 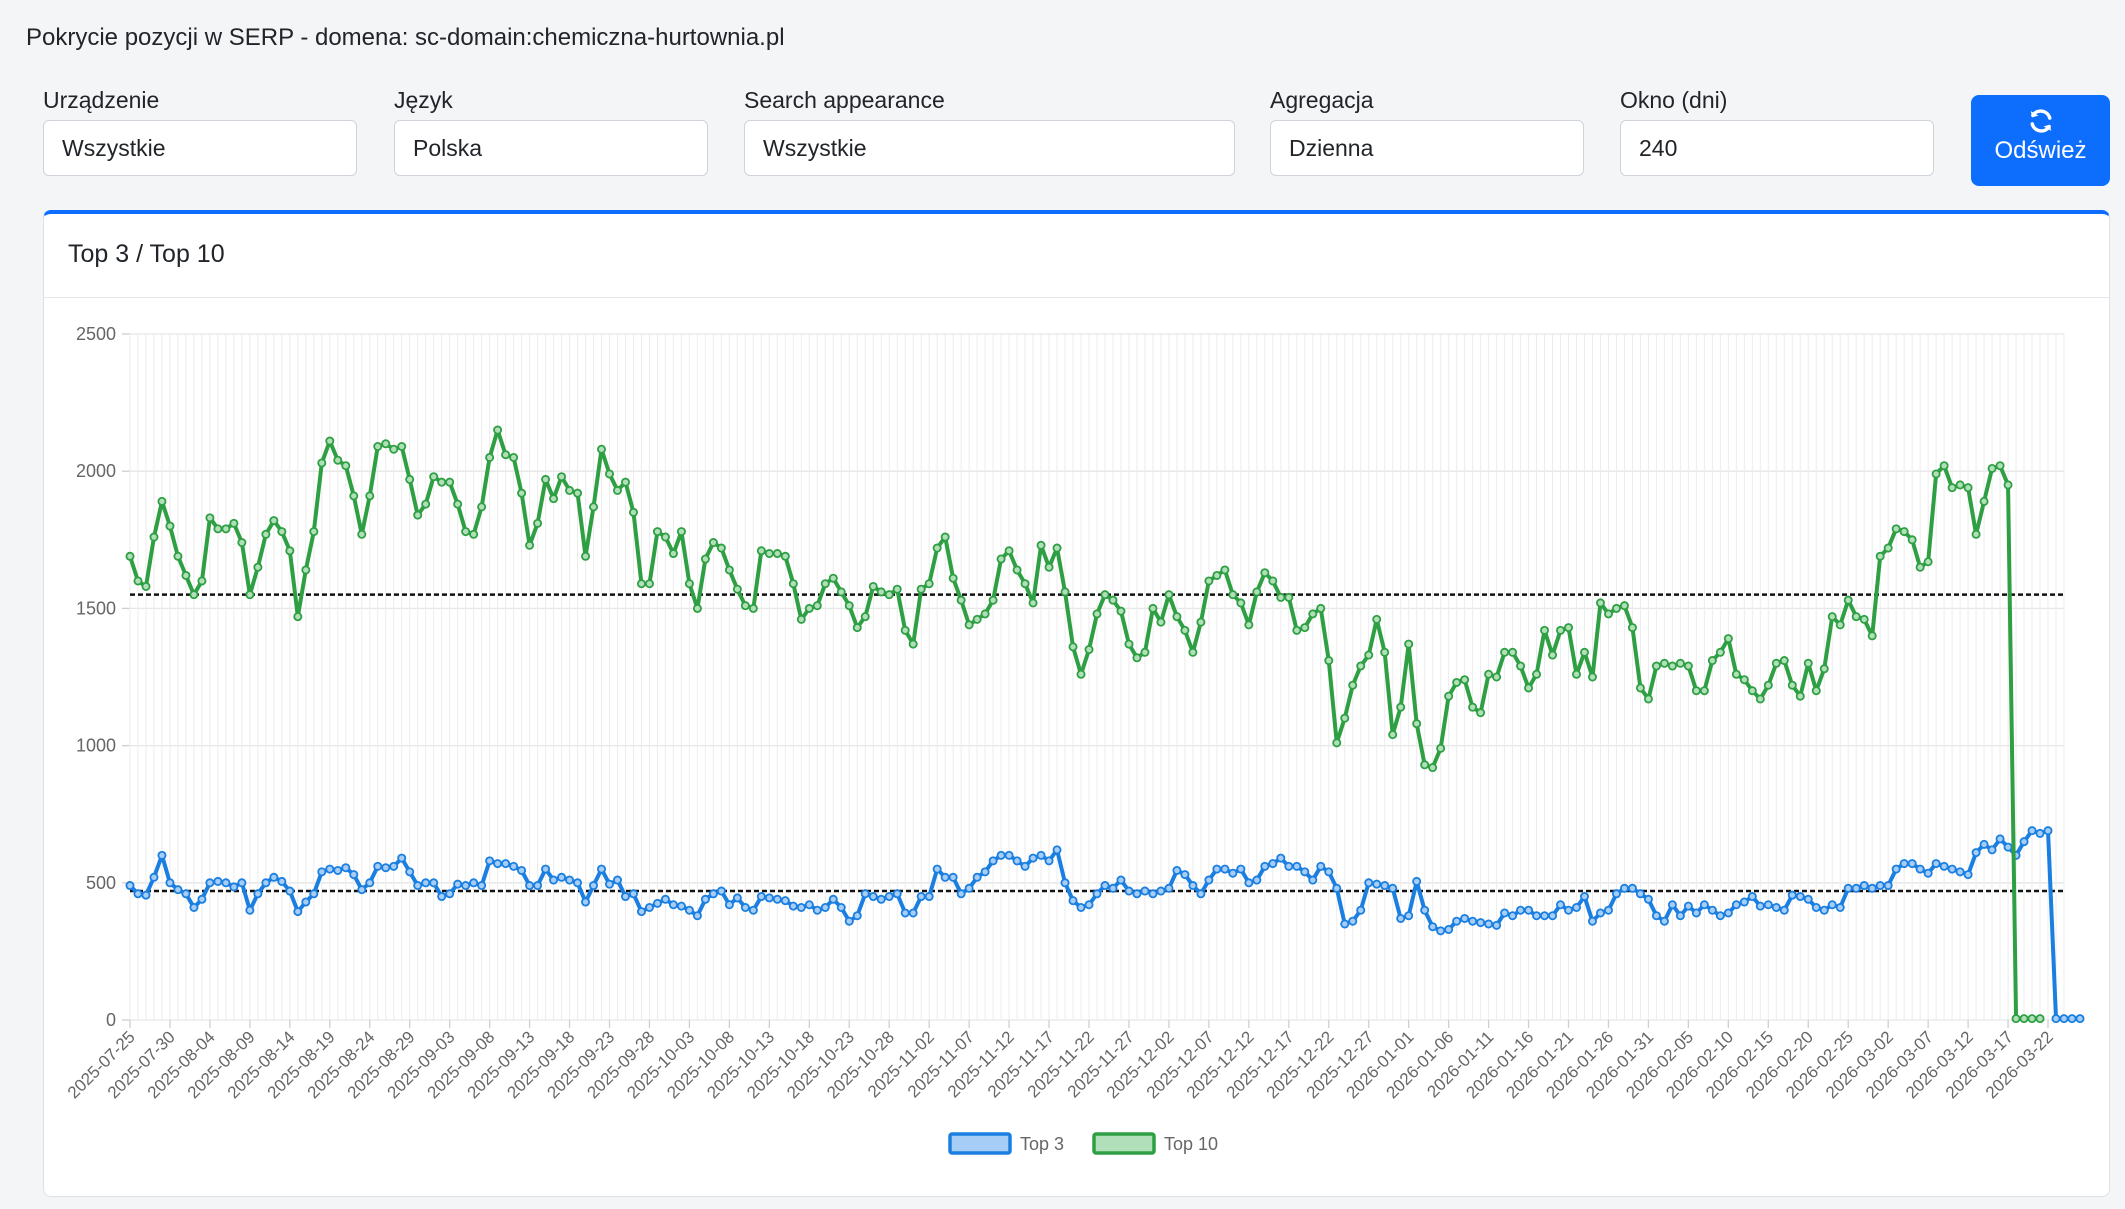 I want to click on chart-card-title: Top 3 / Top 10, so click(x=1076, y=256).